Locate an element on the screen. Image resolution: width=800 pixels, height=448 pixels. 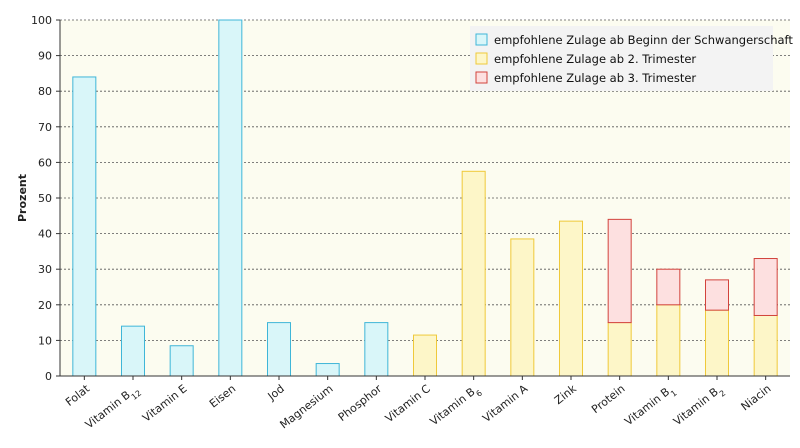
x-tick-label: Vitamin A is located at coordinates (505, 403).